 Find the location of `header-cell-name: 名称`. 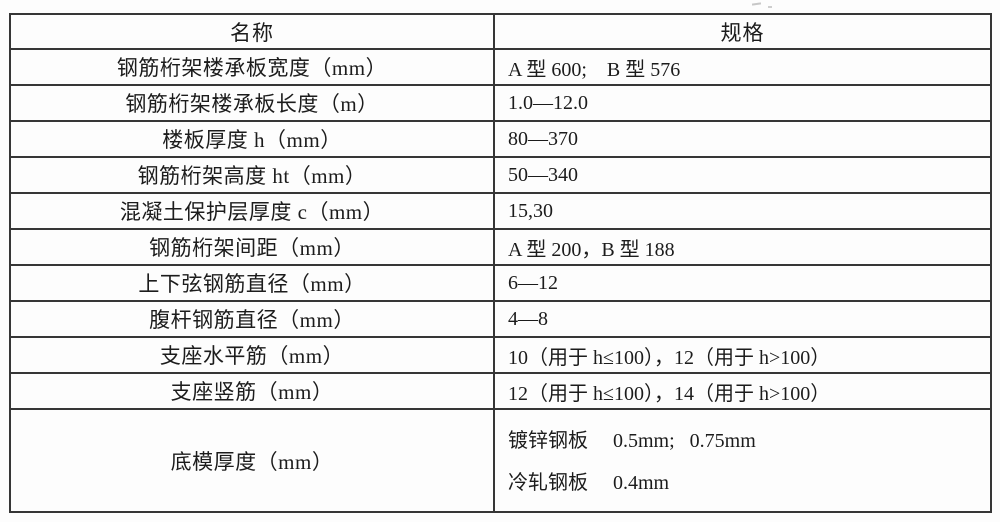

header-cell-name: 名称 is located at coordinates (252, 31).